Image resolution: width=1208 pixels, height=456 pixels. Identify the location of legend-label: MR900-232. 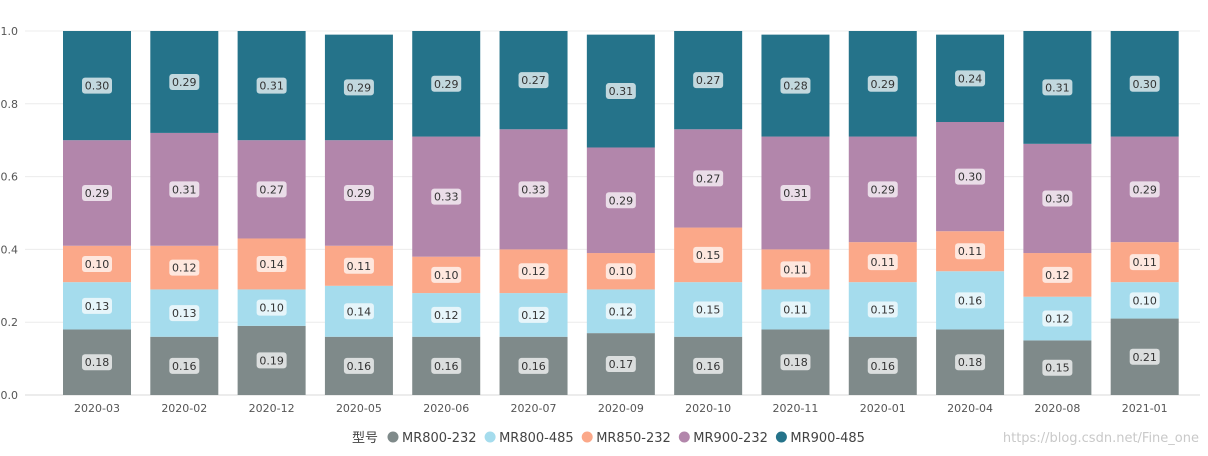
(730, 438).